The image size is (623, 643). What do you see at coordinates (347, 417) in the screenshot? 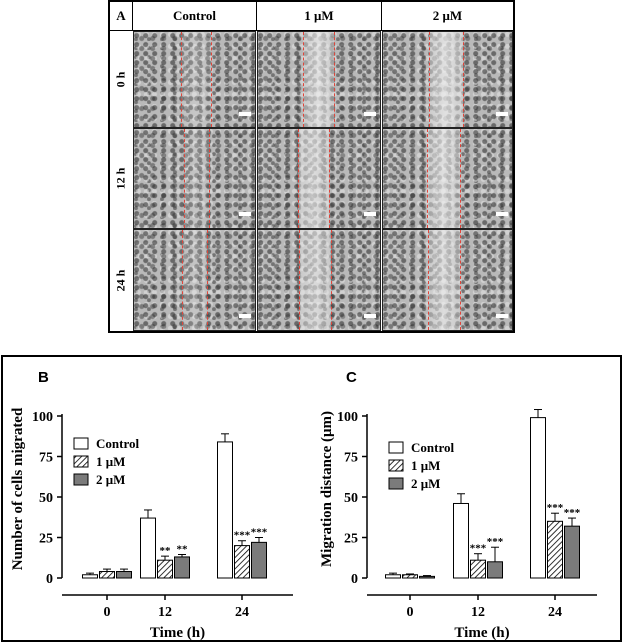
I see `y-tick-label: 100` at bounding box center [347, 417].